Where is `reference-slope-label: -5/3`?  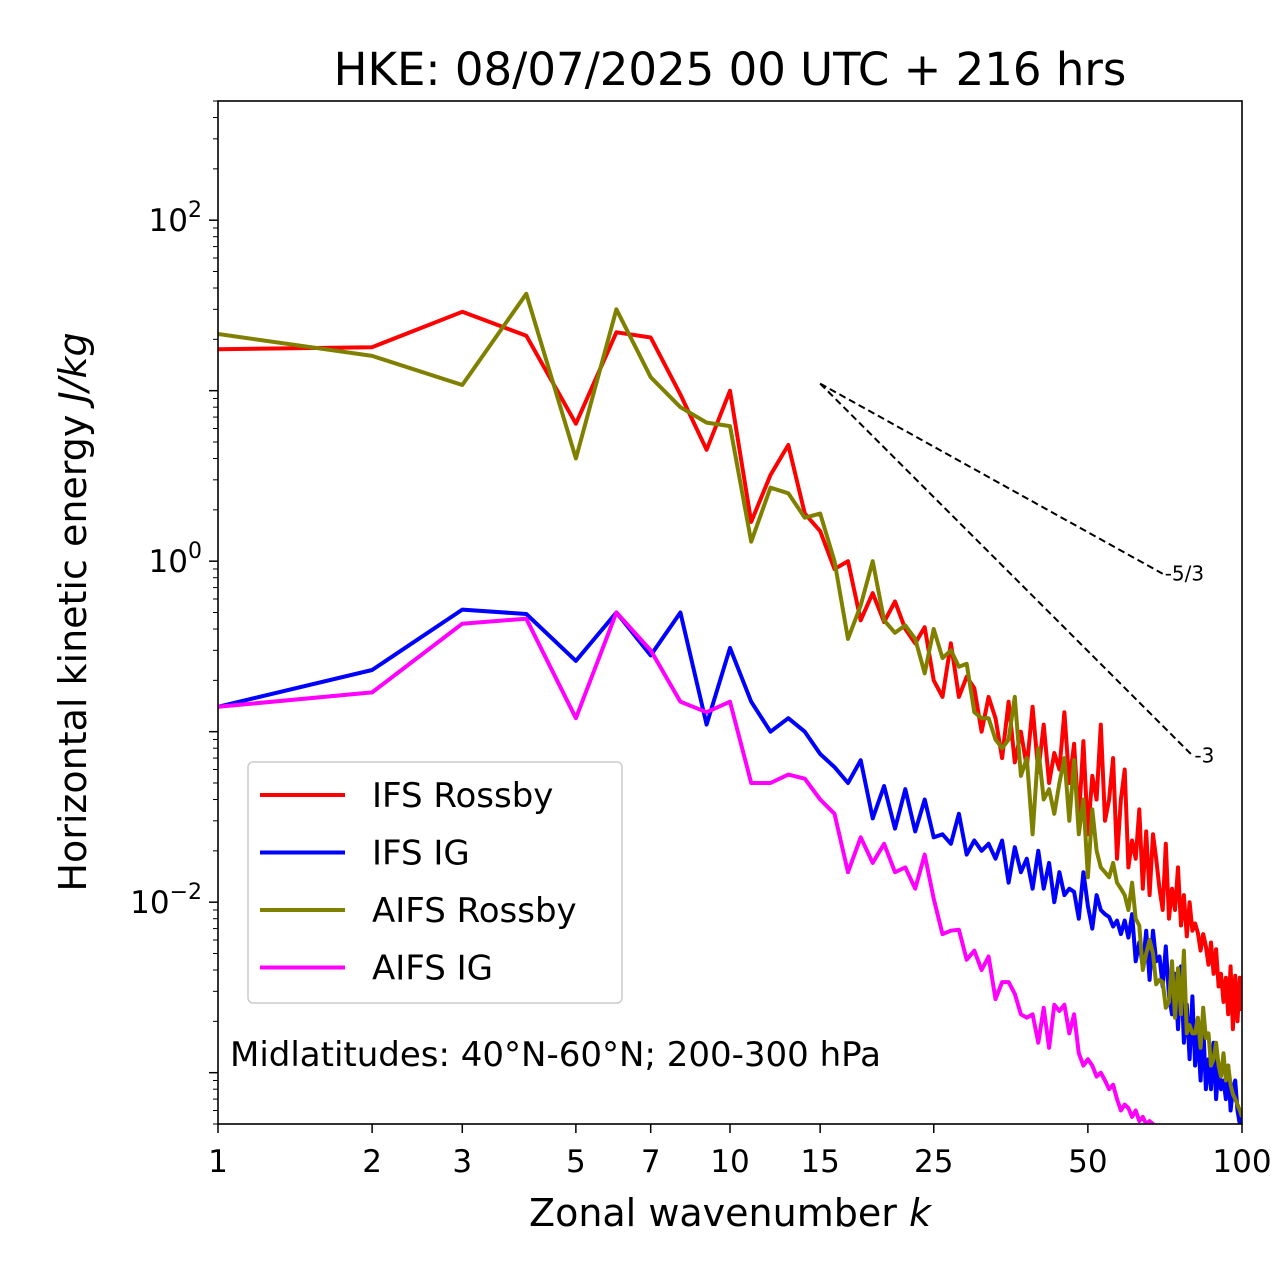
reference-slope-label: -5/3 is located at coordinates (1184, 574).